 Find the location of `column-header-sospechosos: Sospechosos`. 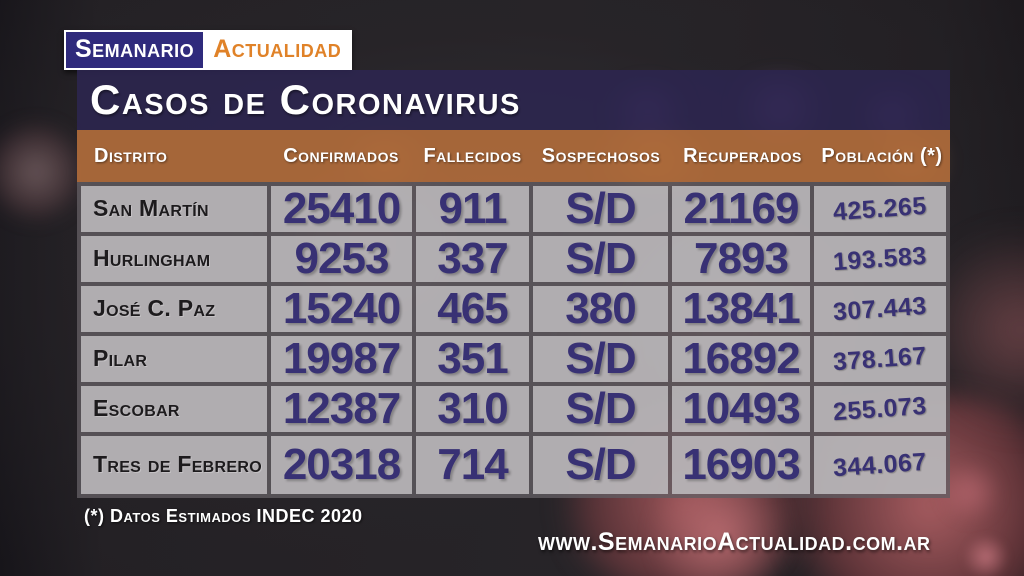

column-header-sospechosos: Sospechosos is located at coordinates (601, 155).